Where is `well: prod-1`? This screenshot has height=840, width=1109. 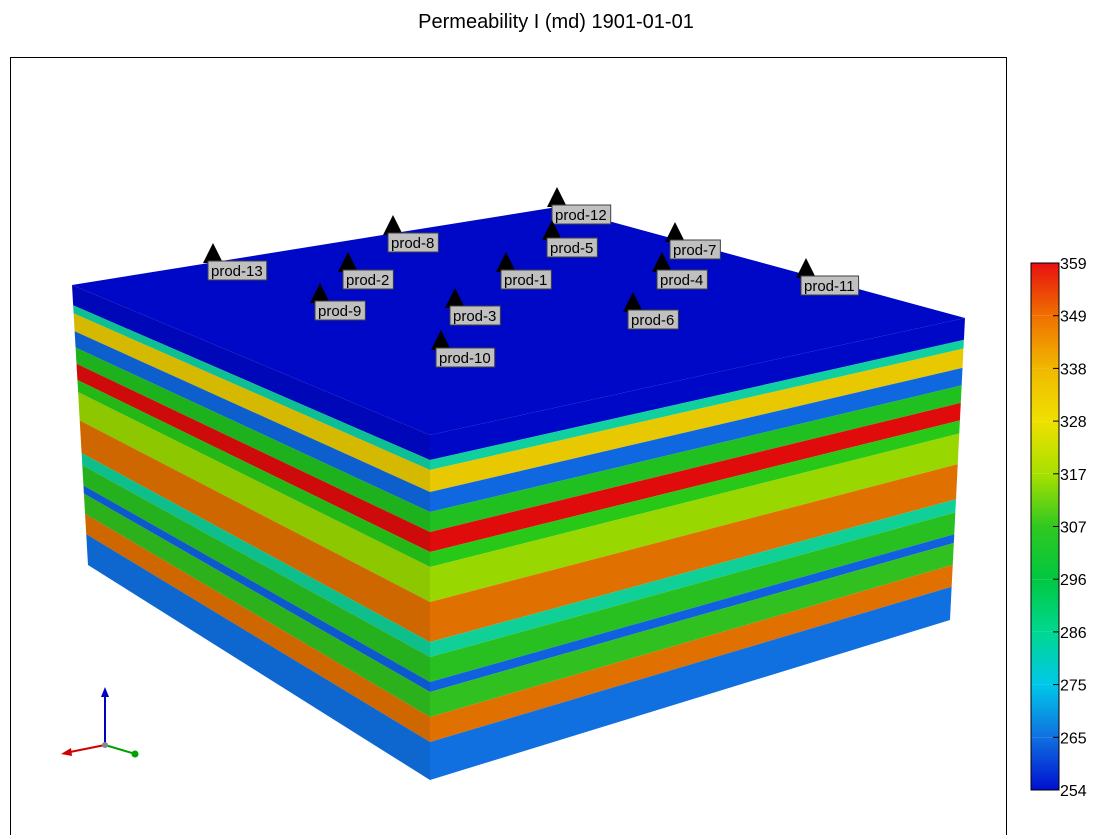 well: prod-1 is located at coordinates (526, 279).